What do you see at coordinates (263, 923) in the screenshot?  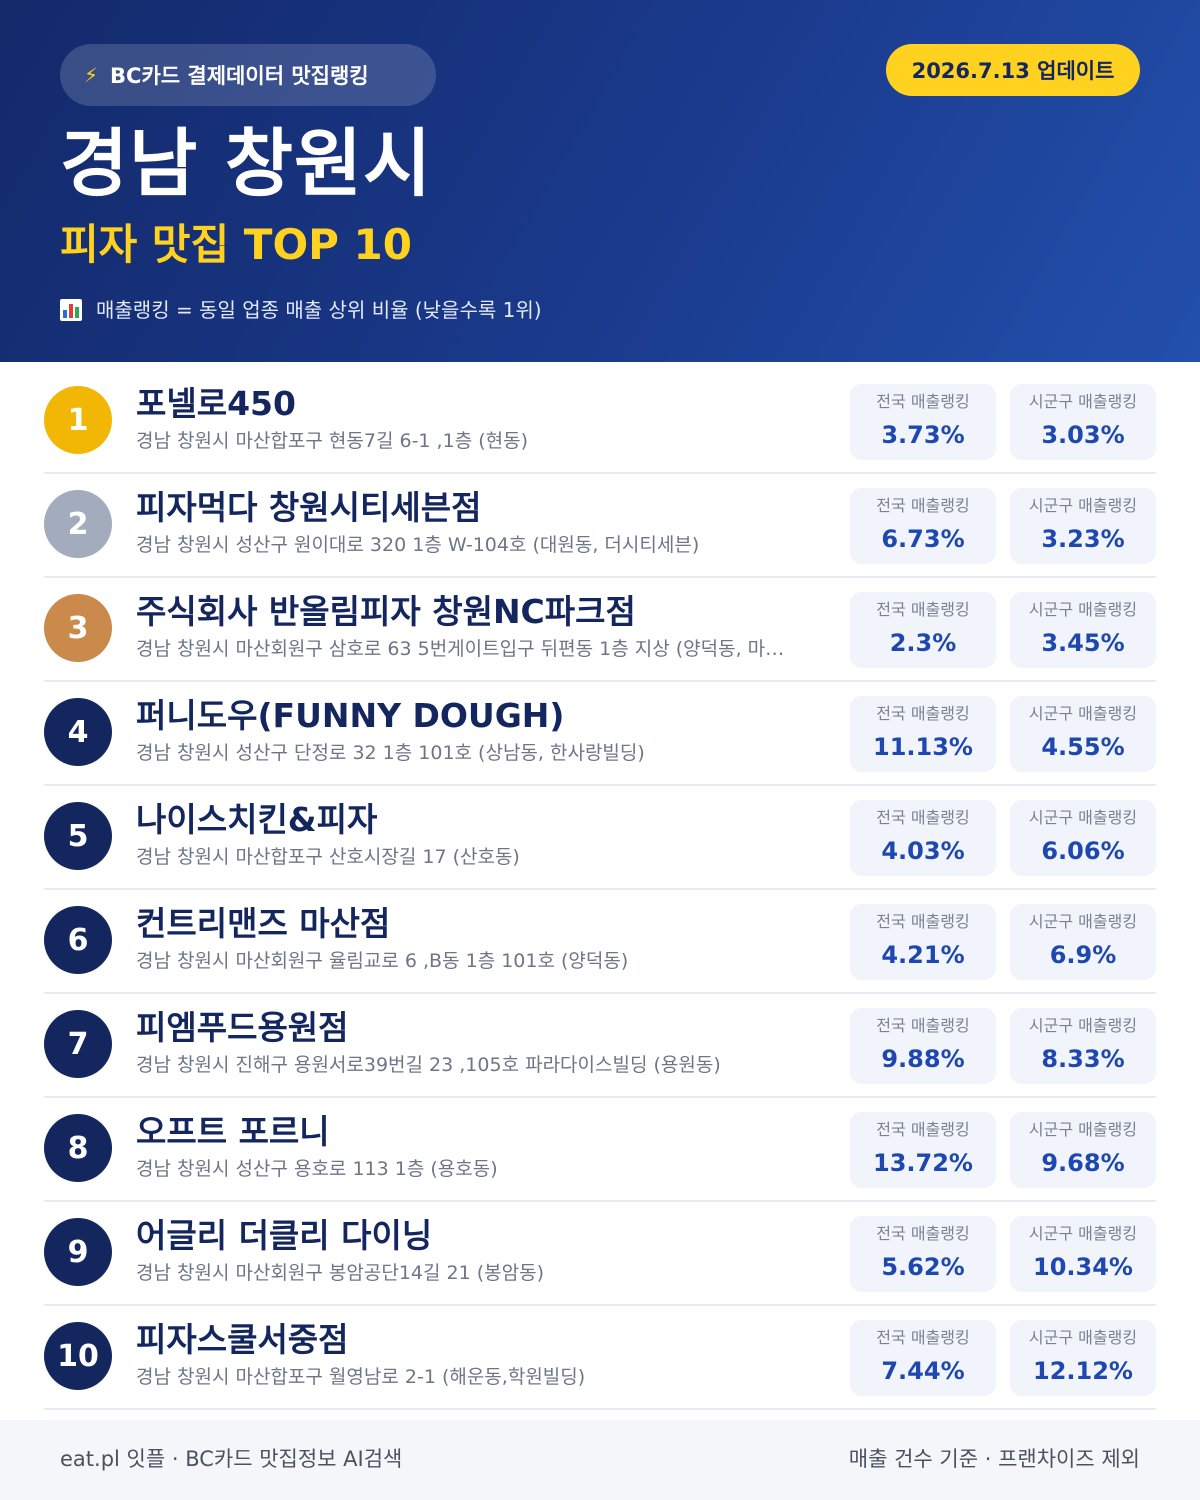 I see `restaurant-name: 컨트리맨즈 마산점` at bounding box center [263, 923].